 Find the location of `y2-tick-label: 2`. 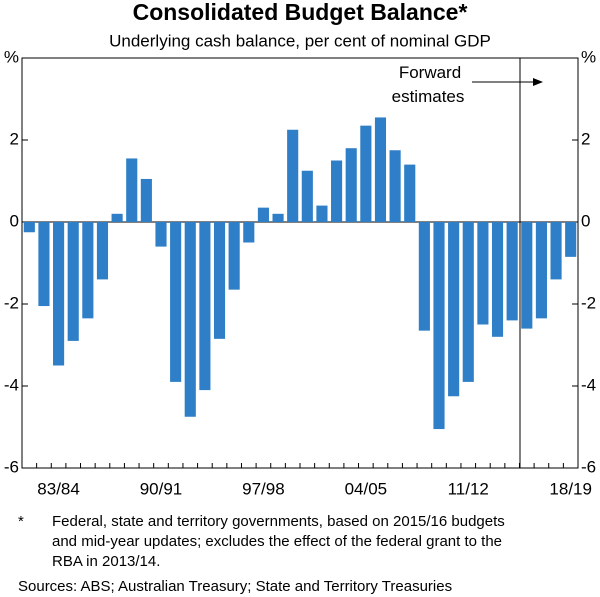

y2-tick-label: 2 is located at coordinates (585, 138).